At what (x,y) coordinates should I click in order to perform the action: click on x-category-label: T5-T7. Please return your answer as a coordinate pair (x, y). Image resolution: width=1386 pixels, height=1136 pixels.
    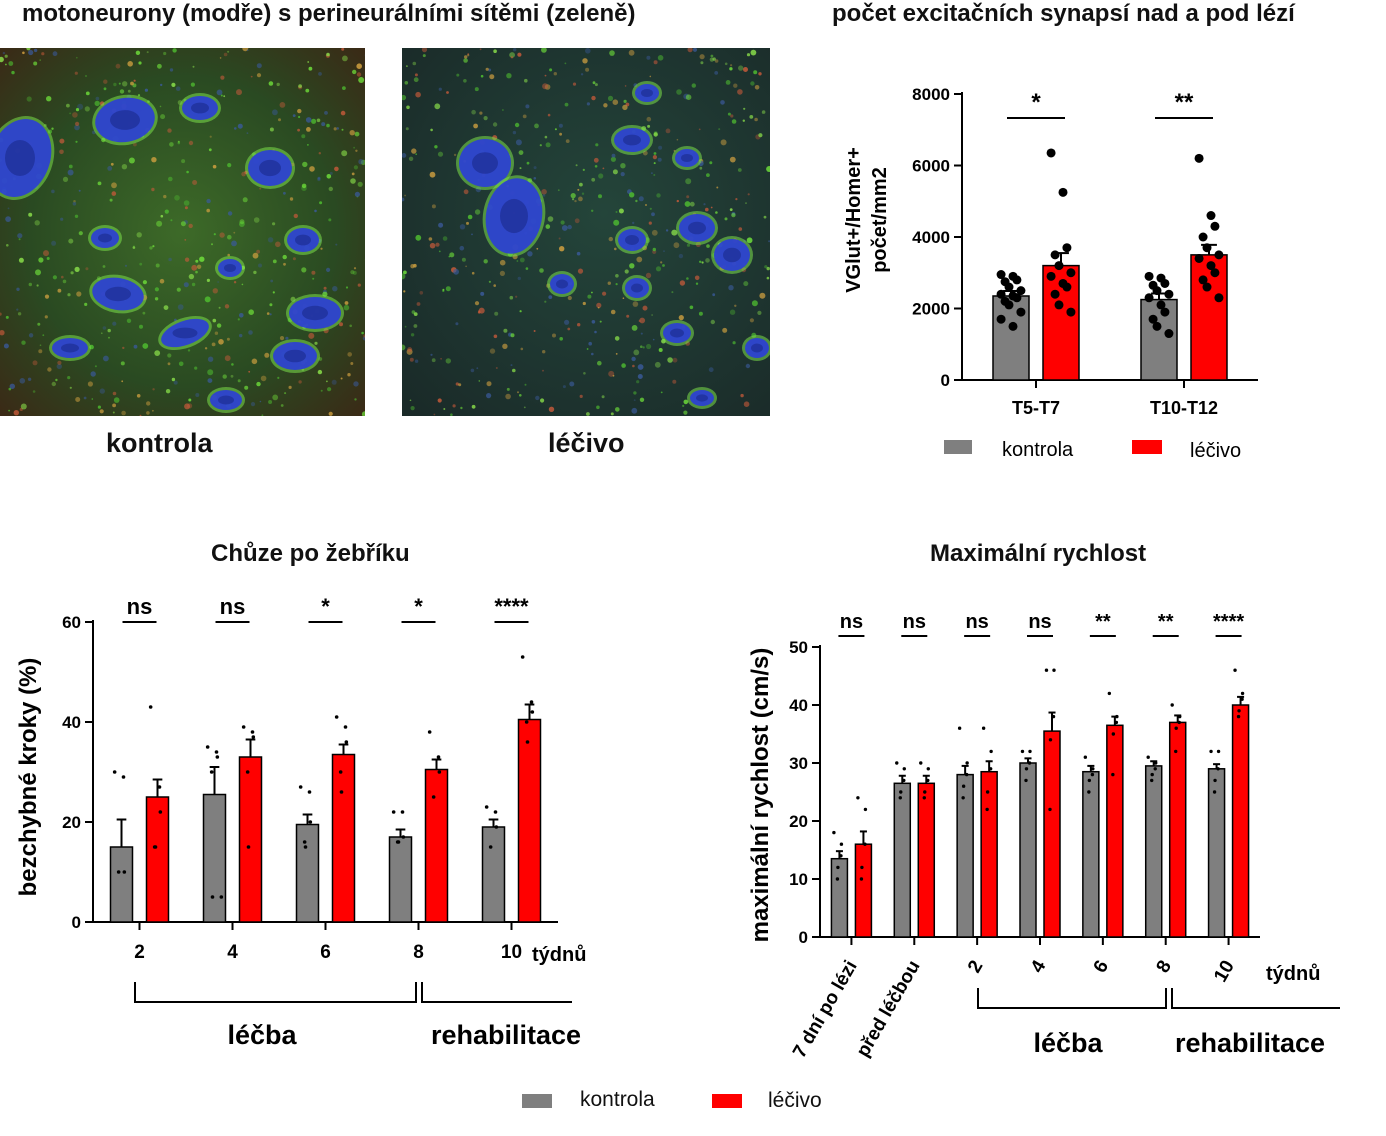
    Looking at the image, I should click on (1036, 408).